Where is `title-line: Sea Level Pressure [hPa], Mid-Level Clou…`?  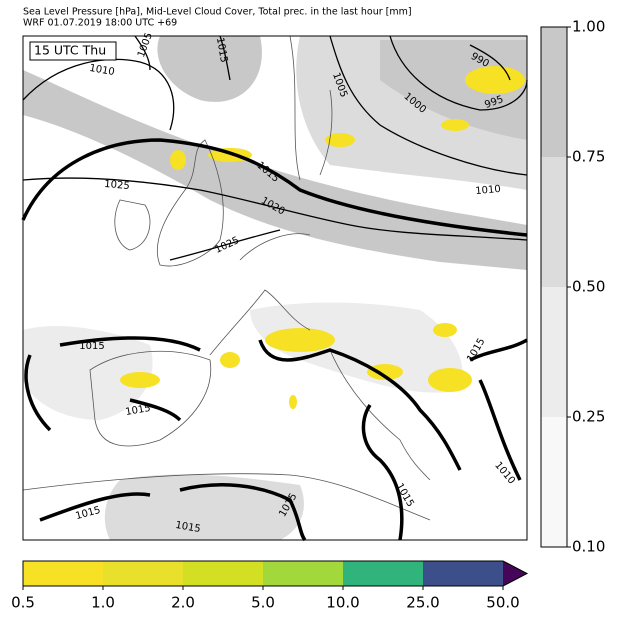 title-line: Sea Level Pressure [hPa], Mid-Level Clou… is located at coordinates (217, 12).